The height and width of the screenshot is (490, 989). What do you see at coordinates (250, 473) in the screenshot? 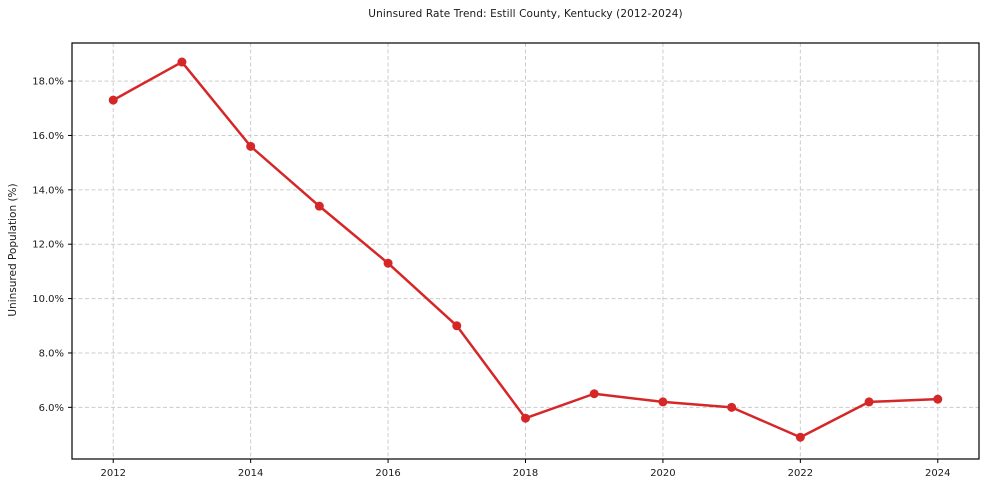
I see `x-tick-label: 2014` at bounding box center [250, 473].